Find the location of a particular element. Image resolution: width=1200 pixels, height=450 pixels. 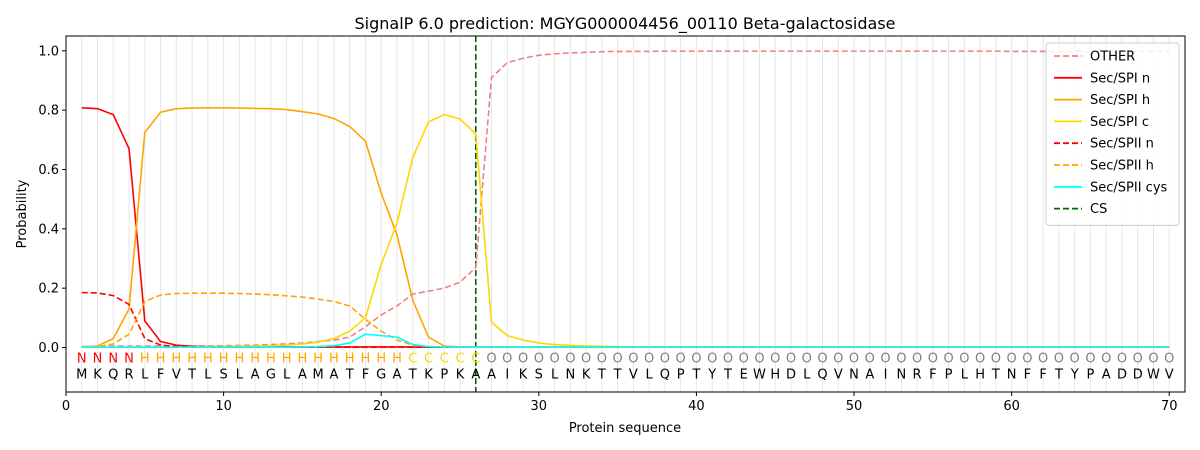

residue-label: Y is located at coordinates (1074, 375).